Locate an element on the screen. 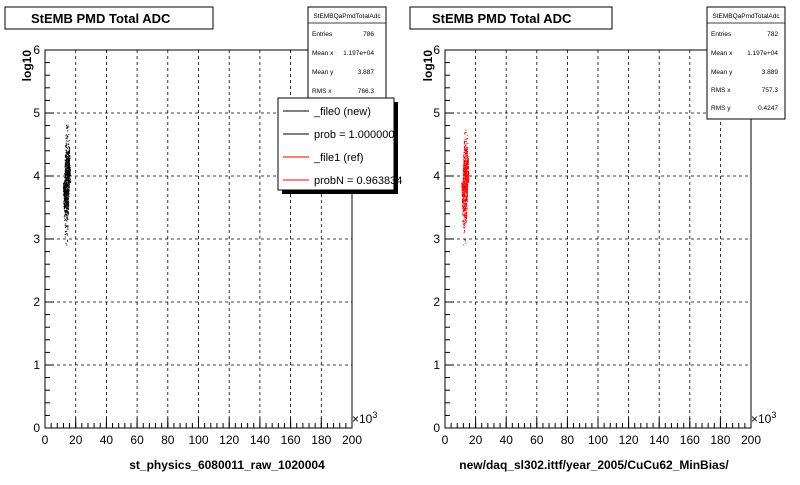  title-box is located at coordinates (511, 18).